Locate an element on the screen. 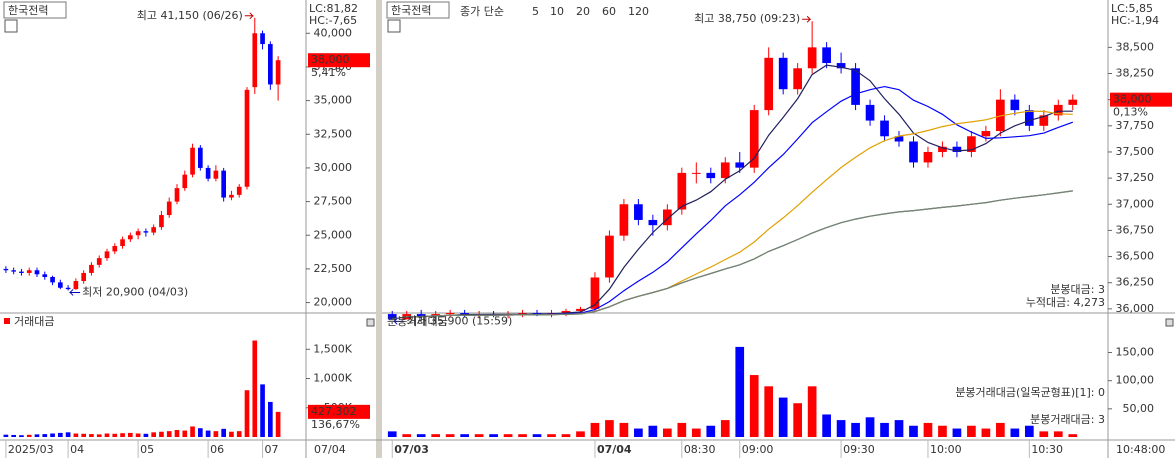  y-tick-label: 40,000 is located at coordinates (333, 32).